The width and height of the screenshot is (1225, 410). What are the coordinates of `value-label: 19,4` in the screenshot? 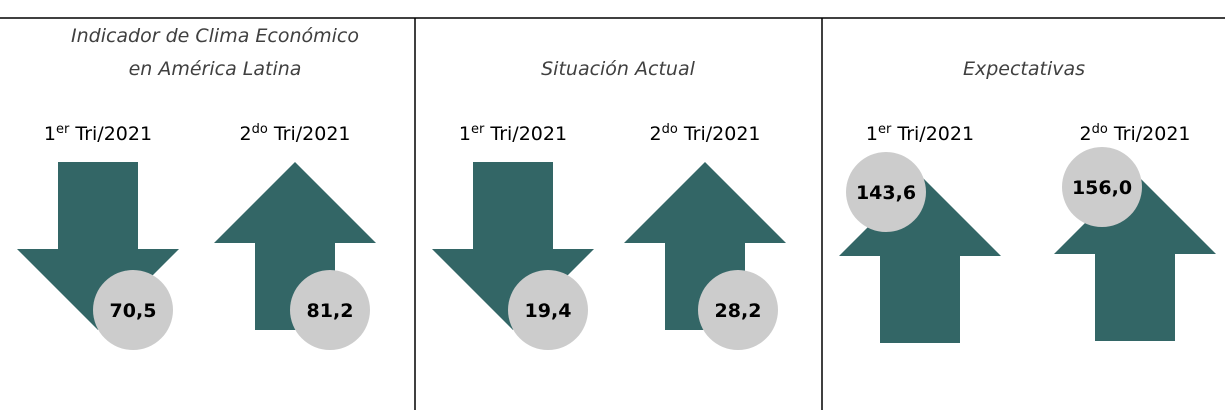 It's located at (548, 311).